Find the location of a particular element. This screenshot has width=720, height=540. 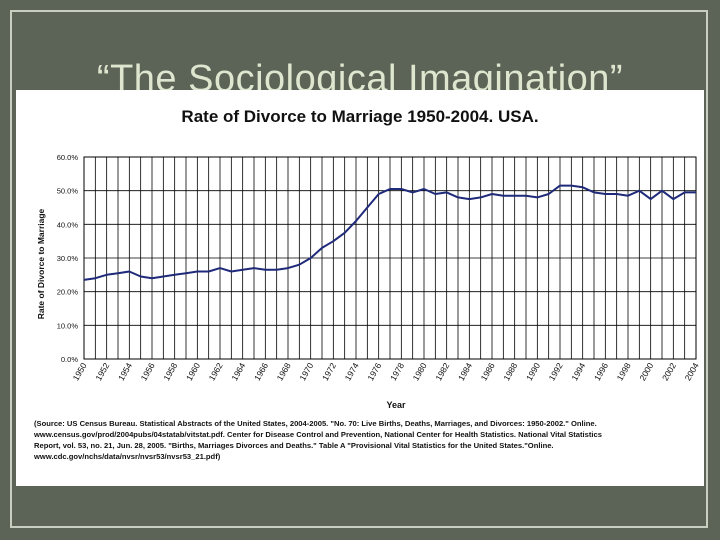

x-tick-label: 1952 is located at coordinates (102, 372).